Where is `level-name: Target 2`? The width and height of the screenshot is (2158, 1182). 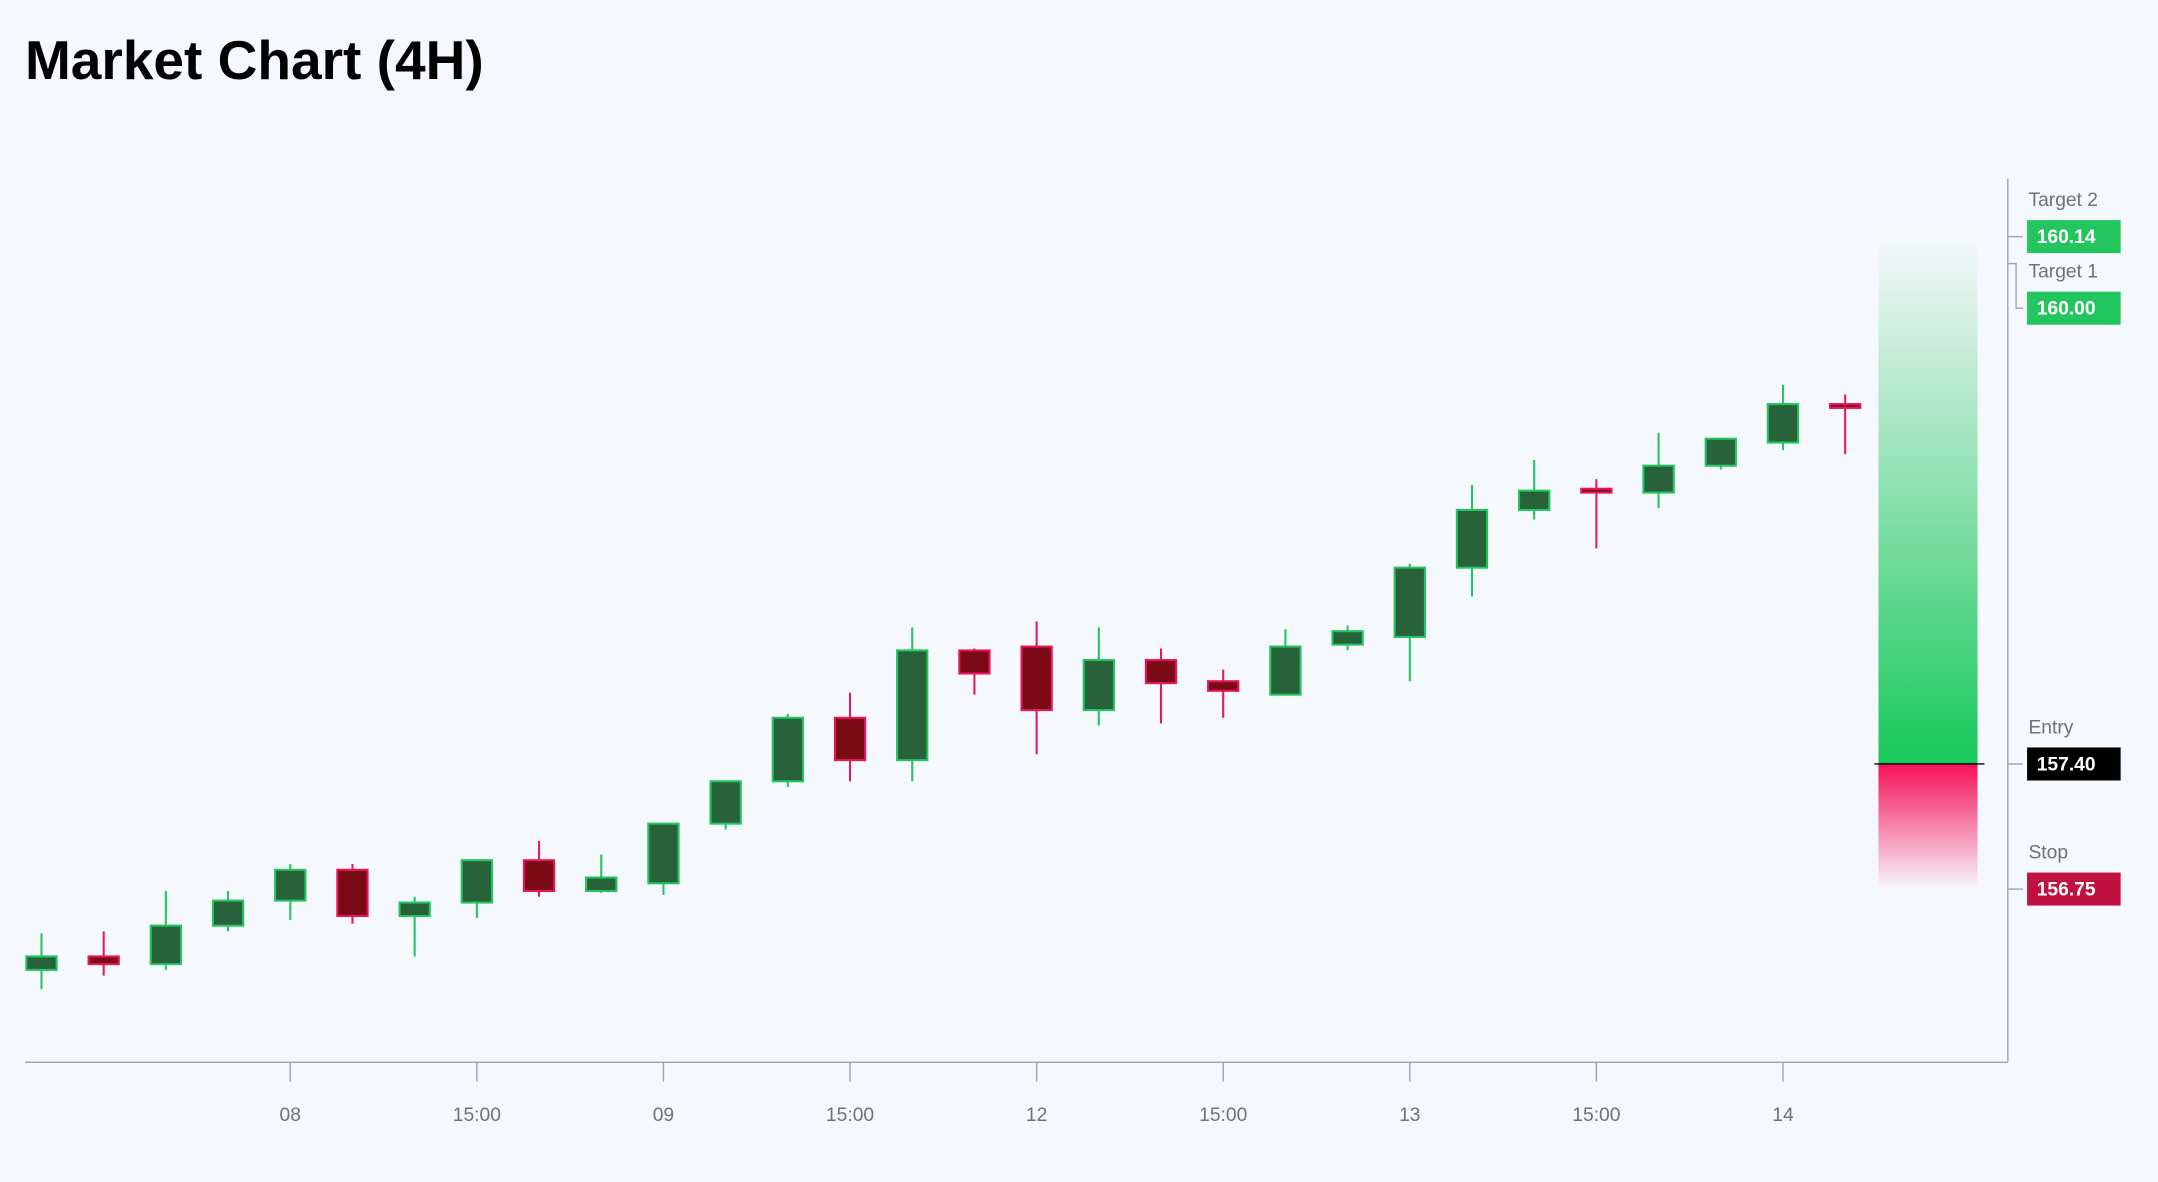 level-name: Target 2 is located at coordinates (2063, 200).